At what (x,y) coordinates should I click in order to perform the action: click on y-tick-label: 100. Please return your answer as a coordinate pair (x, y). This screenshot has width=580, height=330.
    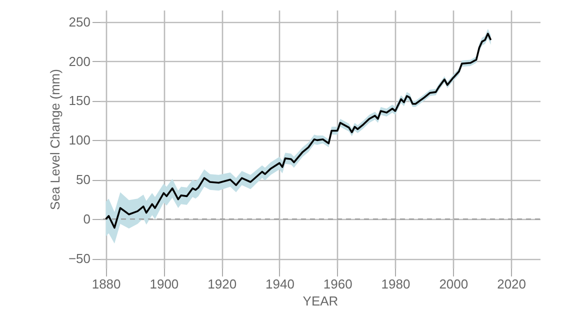
    Looking at the image, I should click on (79, 140).